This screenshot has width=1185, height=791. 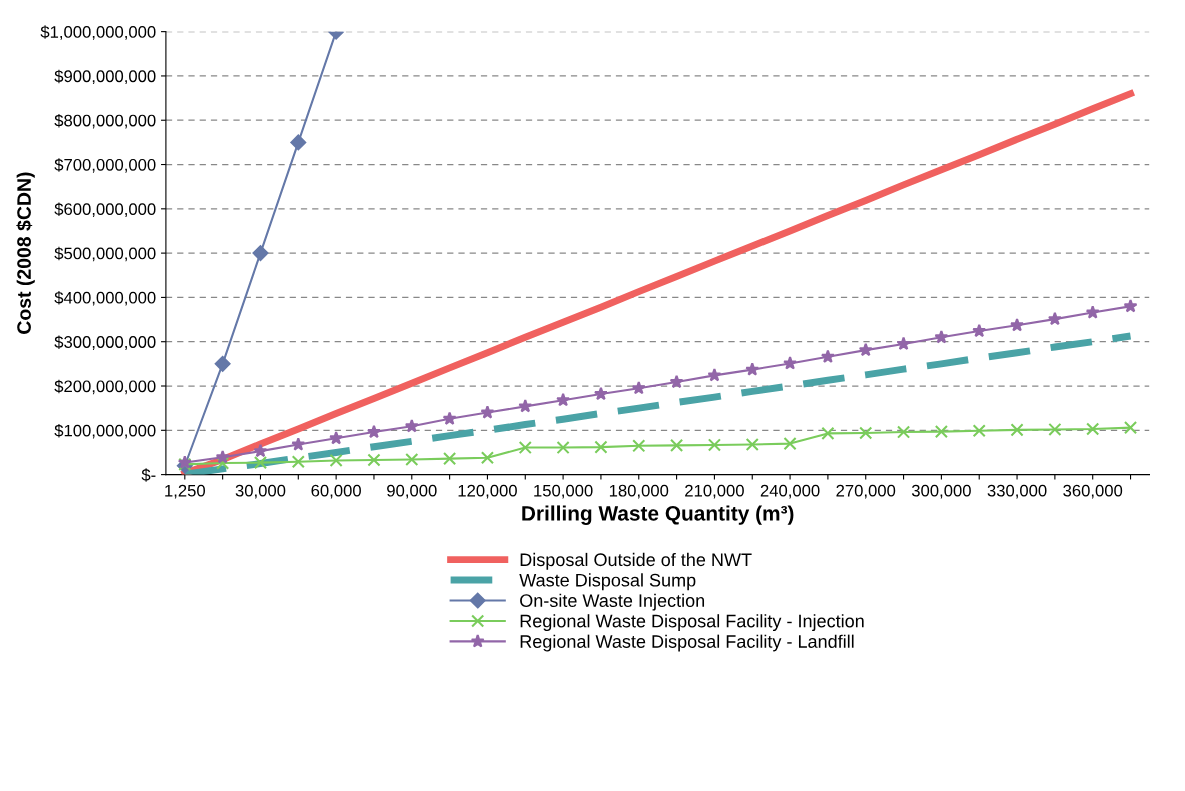 What do you see at coordinates (941, 491) in the screenshot?
I see `x-tick-label: 300,000` at bounding box center [941, 491].